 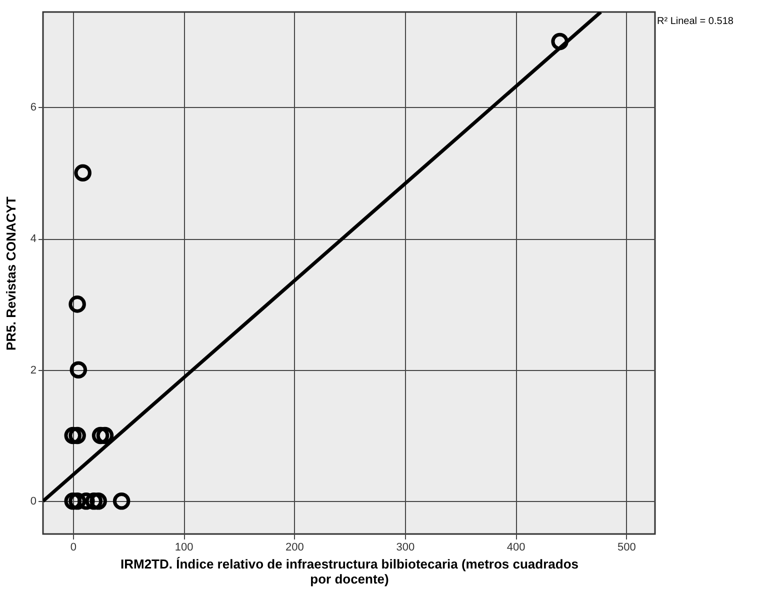 I want to click on x-tick-label: 200, so click(x=295, y=548).